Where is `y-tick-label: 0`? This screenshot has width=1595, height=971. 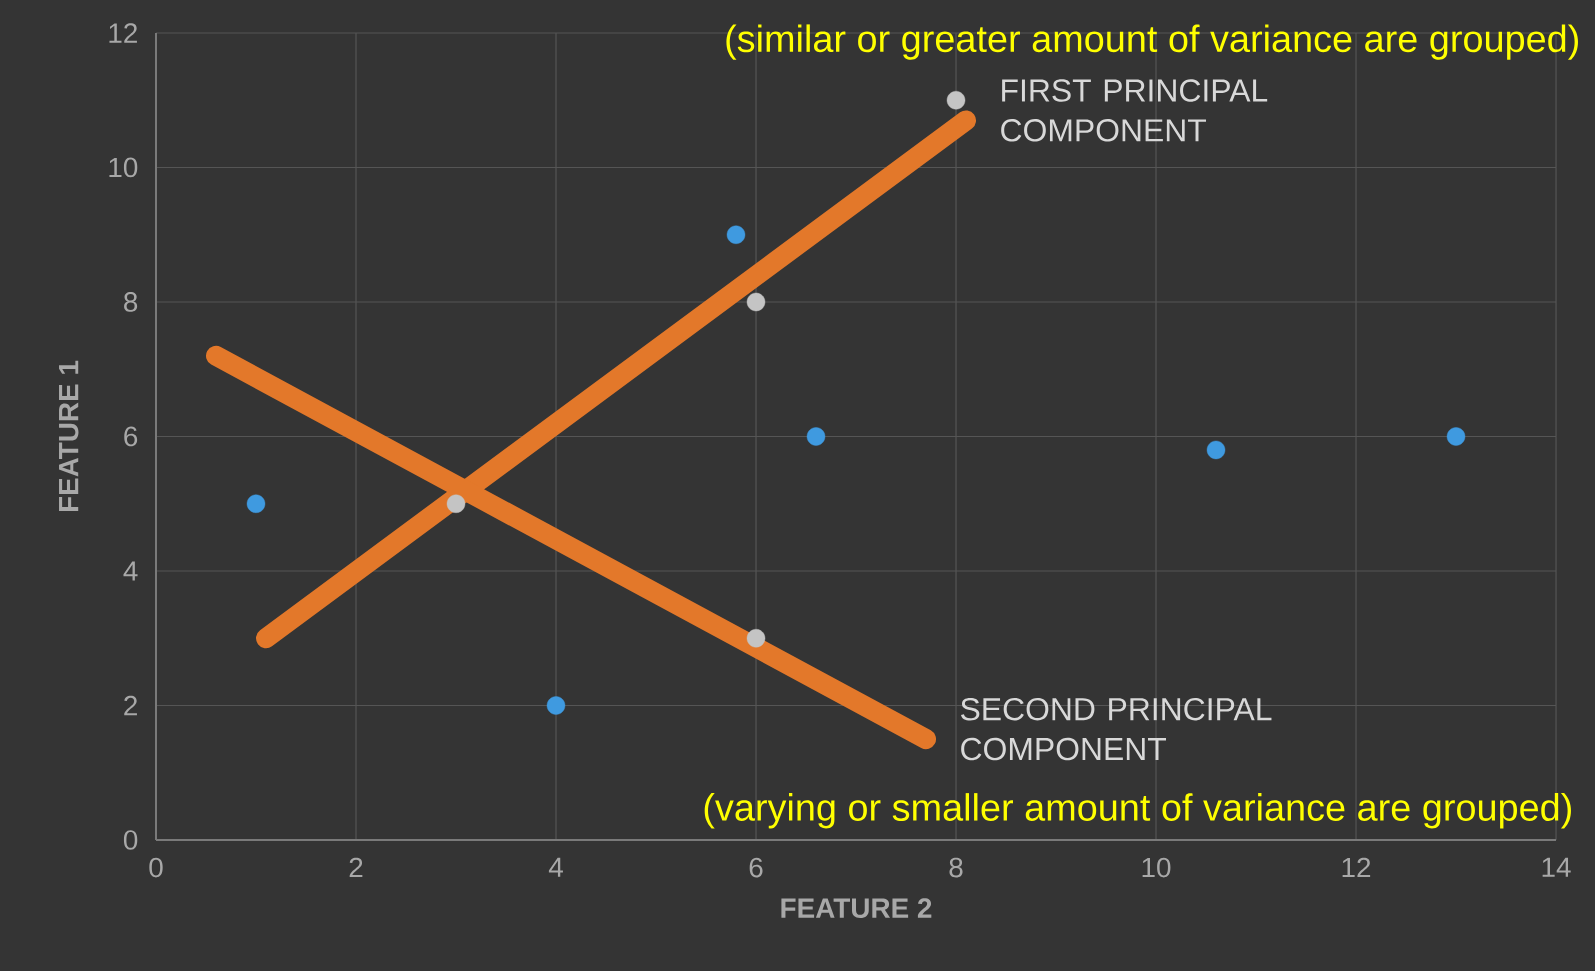 y-tick-label: 0 is located at coordinates (130, 840).